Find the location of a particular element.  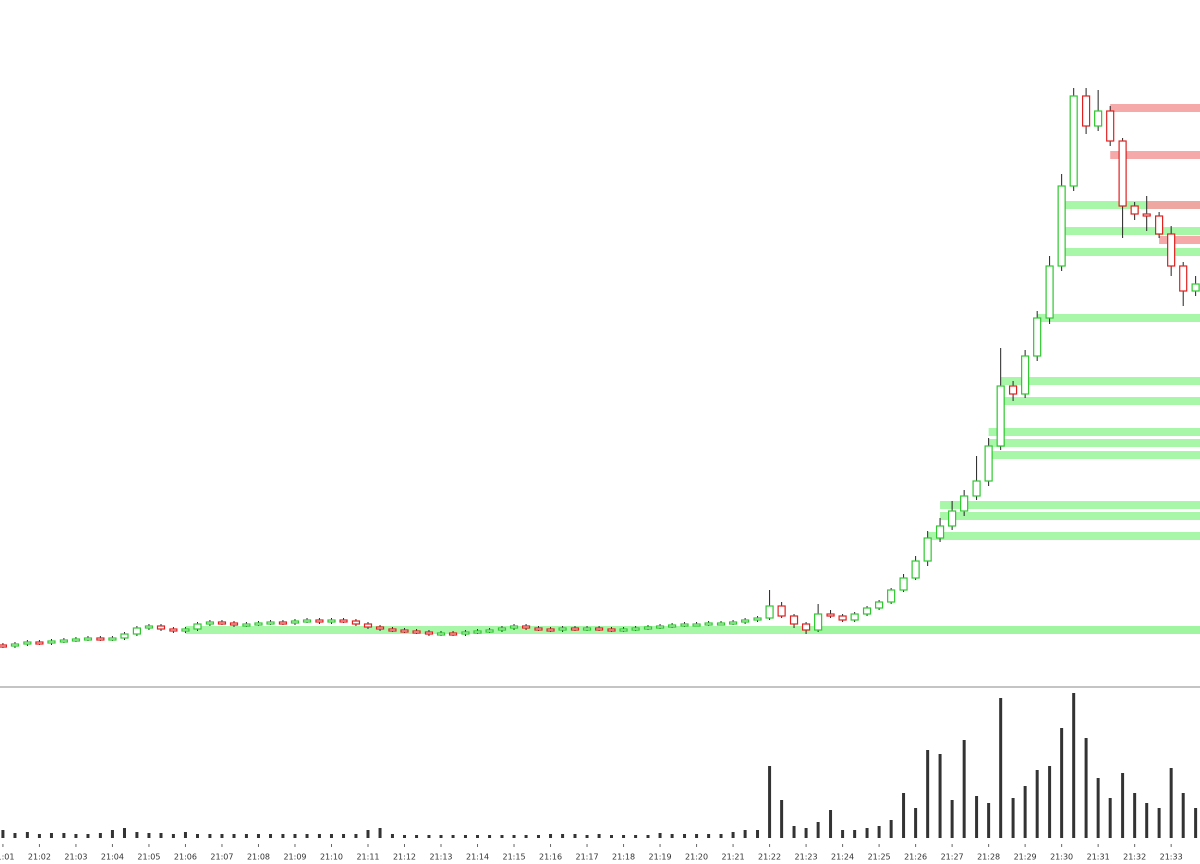

x-tick-label: 21:29 is located at coordinates (1025, 857).